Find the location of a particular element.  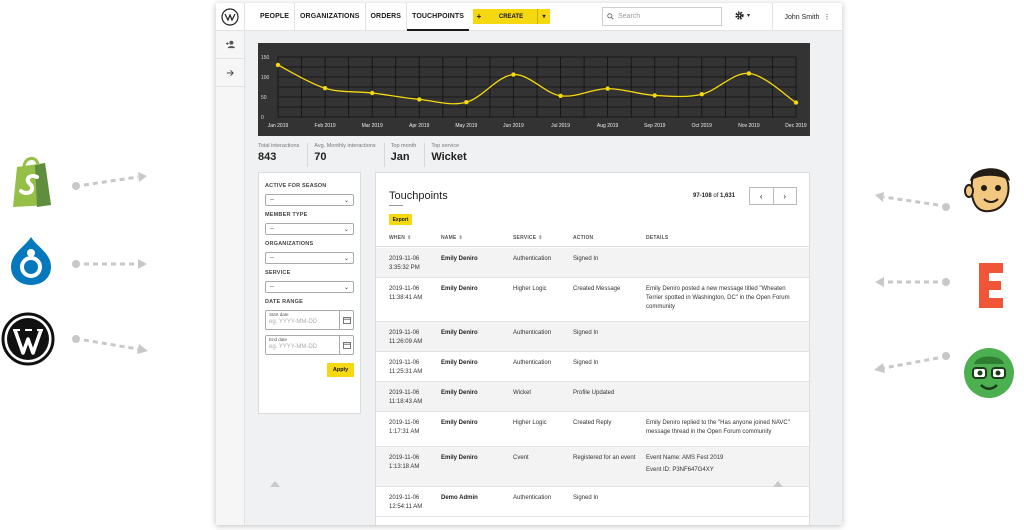

arrow-in-shopify-icon is located at coordinates (110, 182).